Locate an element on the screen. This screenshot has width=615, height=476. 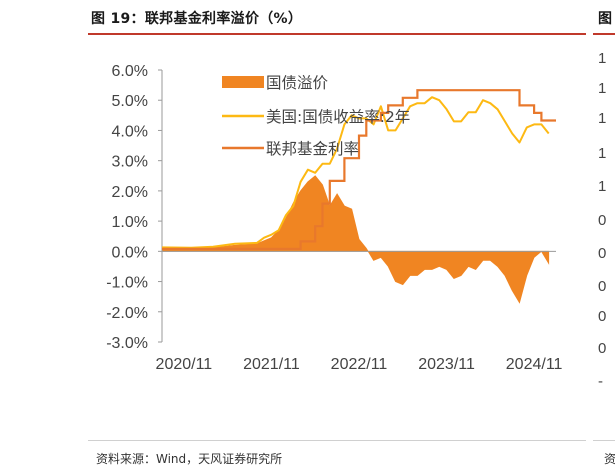
adjacent-source-fragment: 资 is located at coordinates (609, 459).